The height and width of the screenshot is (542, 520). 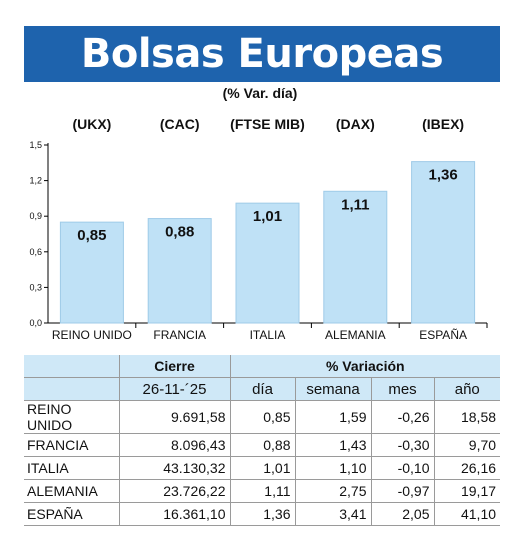 I want to click on row-name: ALEMANIA, so click(x=72, y=491).